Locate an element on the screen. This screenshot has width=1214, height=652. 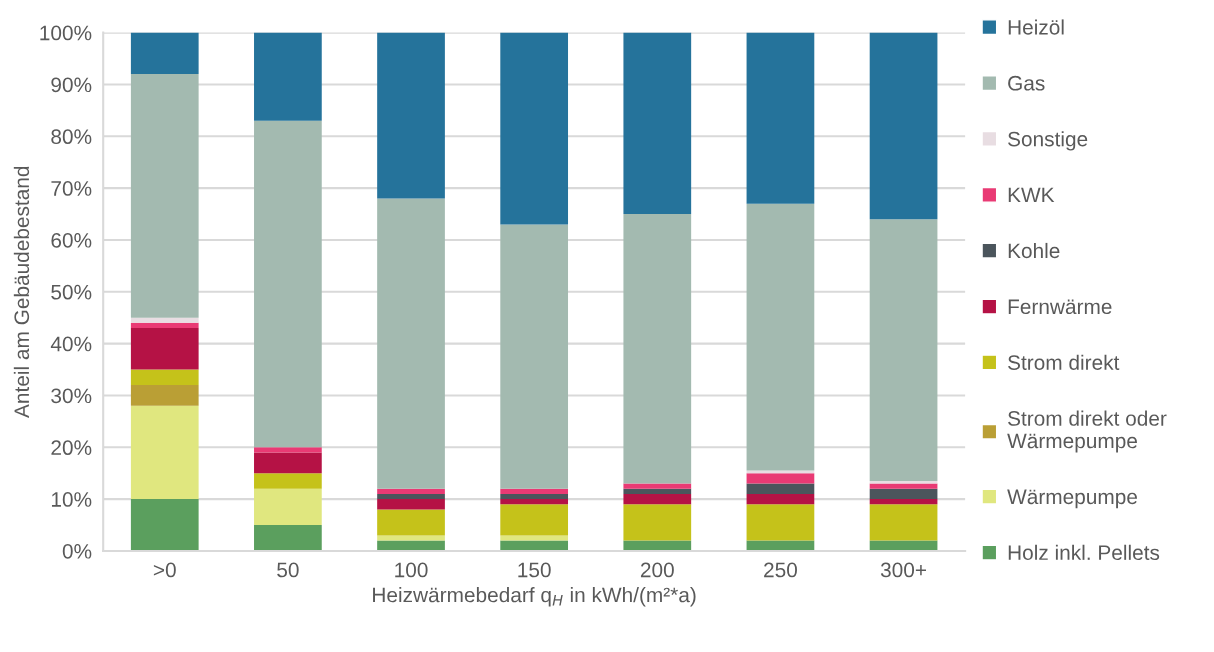
legend-label: Kohle is located at coordinates (1034, 250).